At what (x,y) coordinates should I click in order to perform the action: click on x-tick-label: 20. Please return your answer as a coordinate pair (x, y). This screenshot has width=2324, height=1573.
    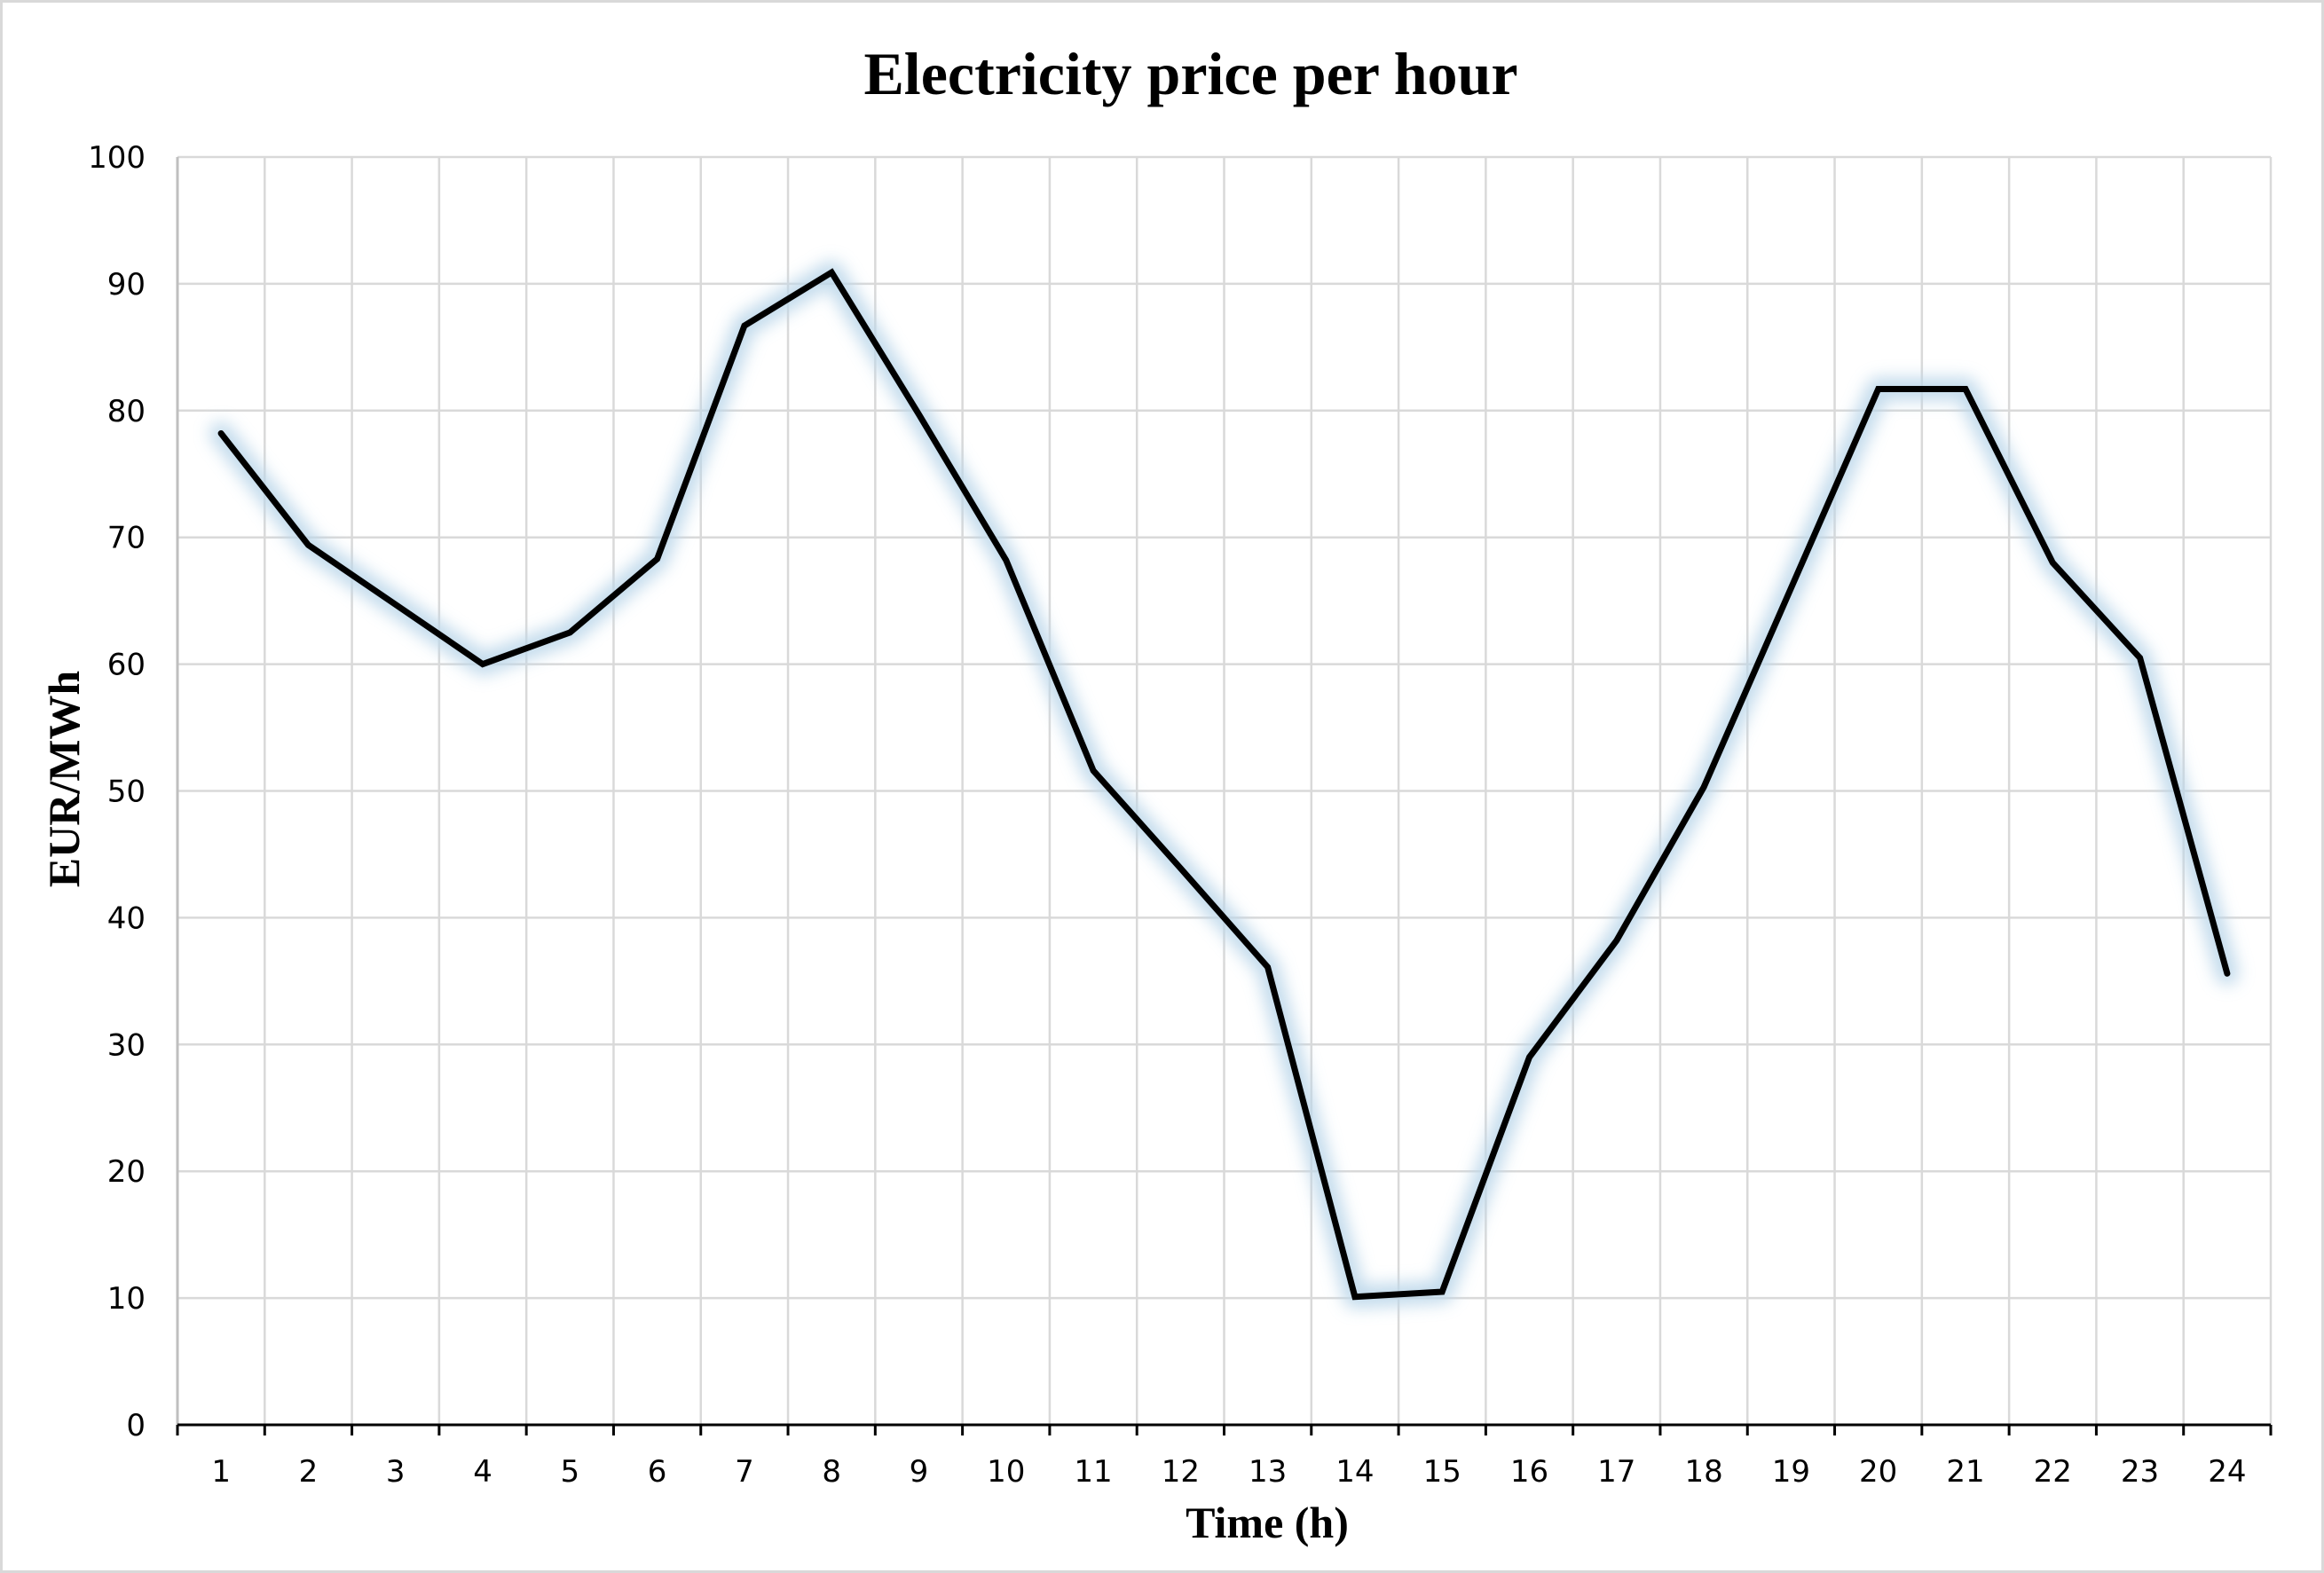
    Looking at the image, I should click on (1878, 1472).